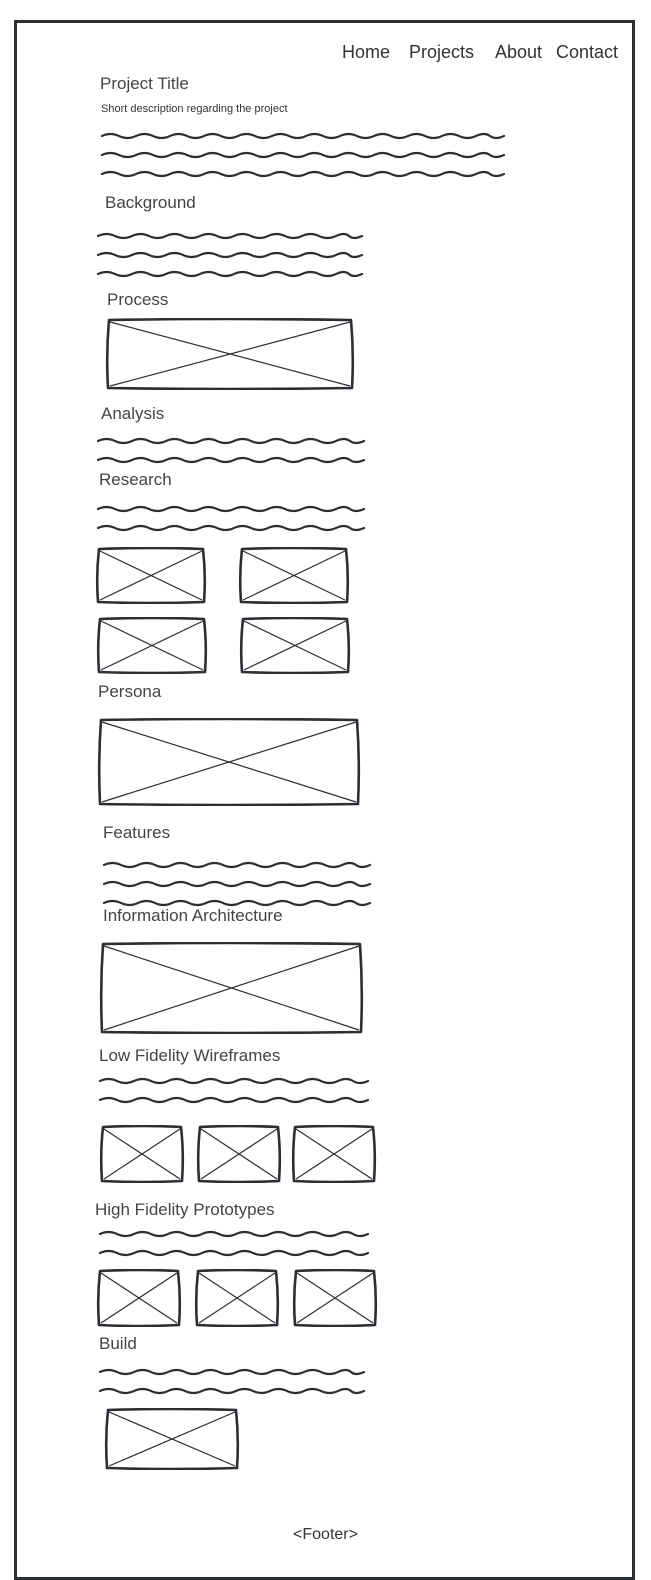 The image size is (651, 1580). Describe the element at coordinates (137, 832) in the screenshot. I see `section-heading-features: Features` at that location.